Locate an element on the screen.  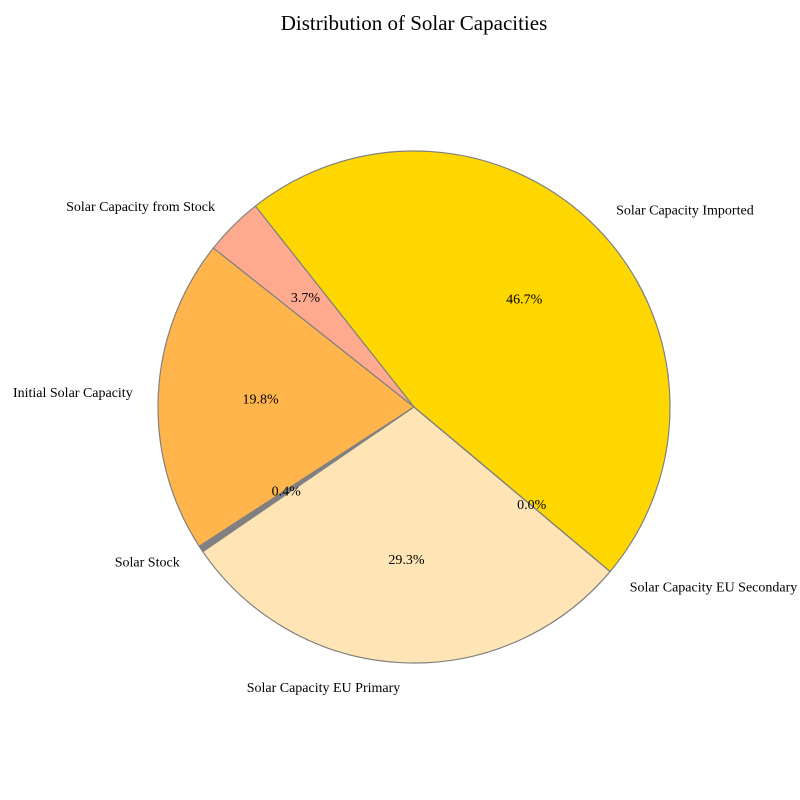
slice-pct-solar-stock: 0.4% is located at coordinates (287, 492).